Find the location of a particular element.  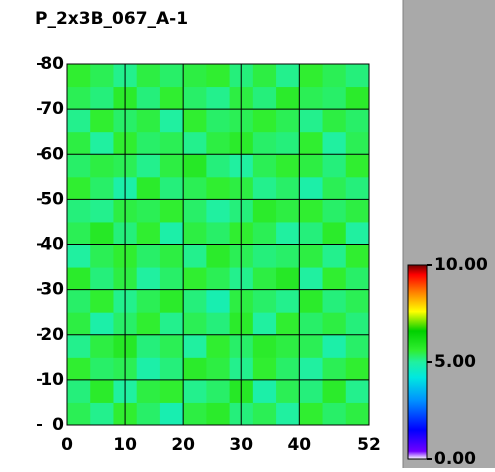

x-tick-label: 30 is located at coordinates (241, 445).